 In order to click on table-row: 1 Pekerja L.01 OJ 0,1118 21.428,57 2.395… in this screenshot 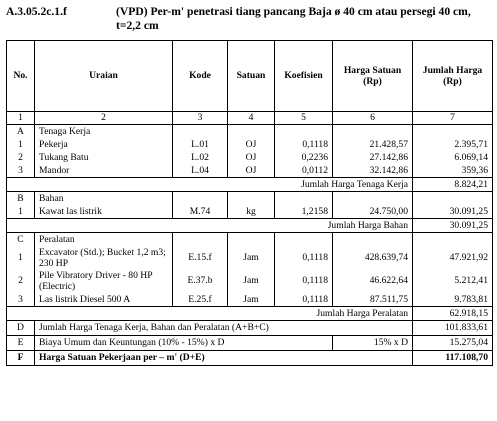, I will do `click(249, 144)`.